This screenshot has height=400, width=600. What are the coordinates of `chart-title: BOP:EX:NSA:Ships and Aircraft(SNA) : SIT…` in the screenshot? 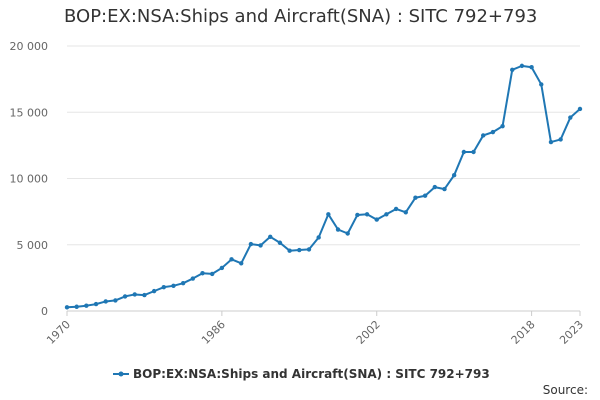 It's located at (301, 16).